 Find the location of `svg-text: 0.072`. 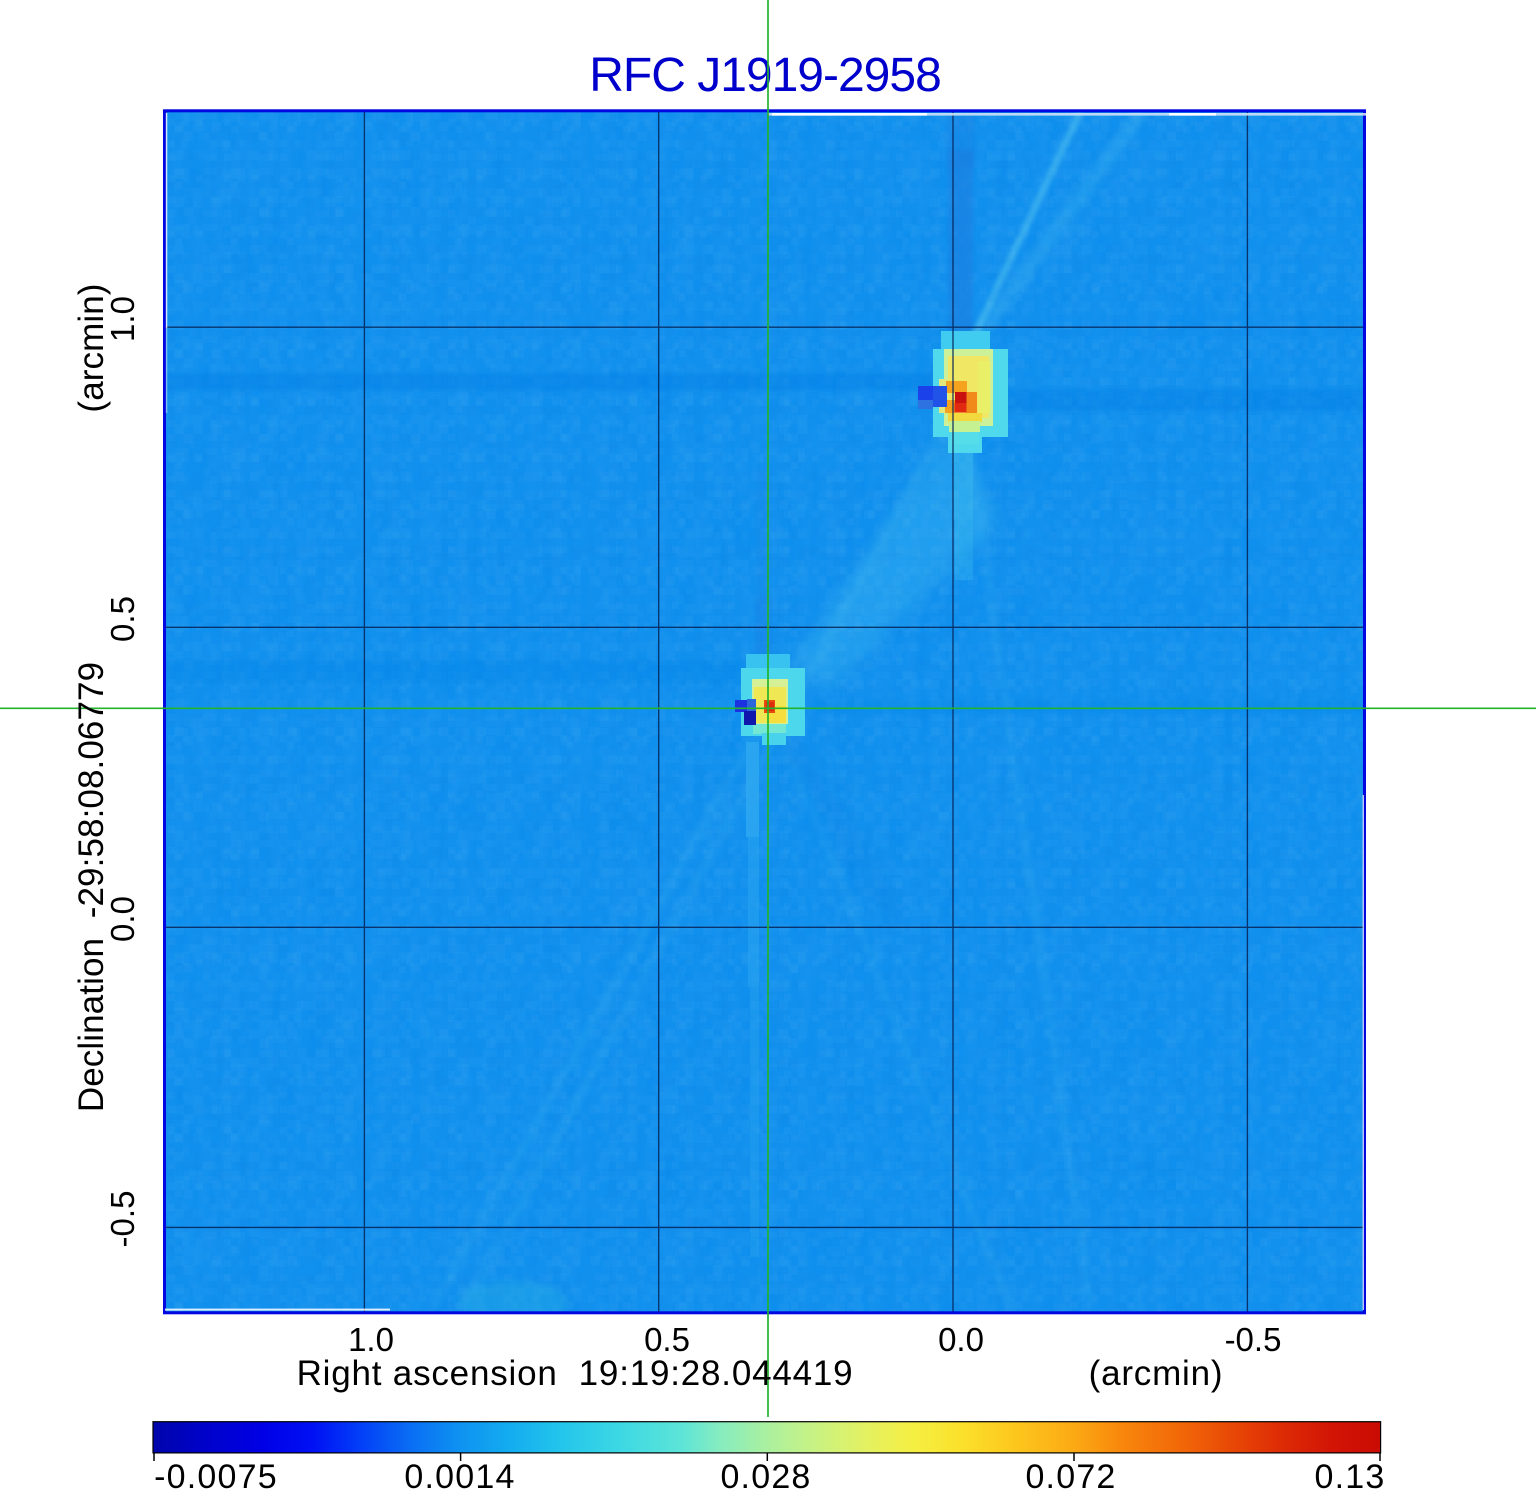

svg-text: 0.072 is located at coordinates (1070, 1477).